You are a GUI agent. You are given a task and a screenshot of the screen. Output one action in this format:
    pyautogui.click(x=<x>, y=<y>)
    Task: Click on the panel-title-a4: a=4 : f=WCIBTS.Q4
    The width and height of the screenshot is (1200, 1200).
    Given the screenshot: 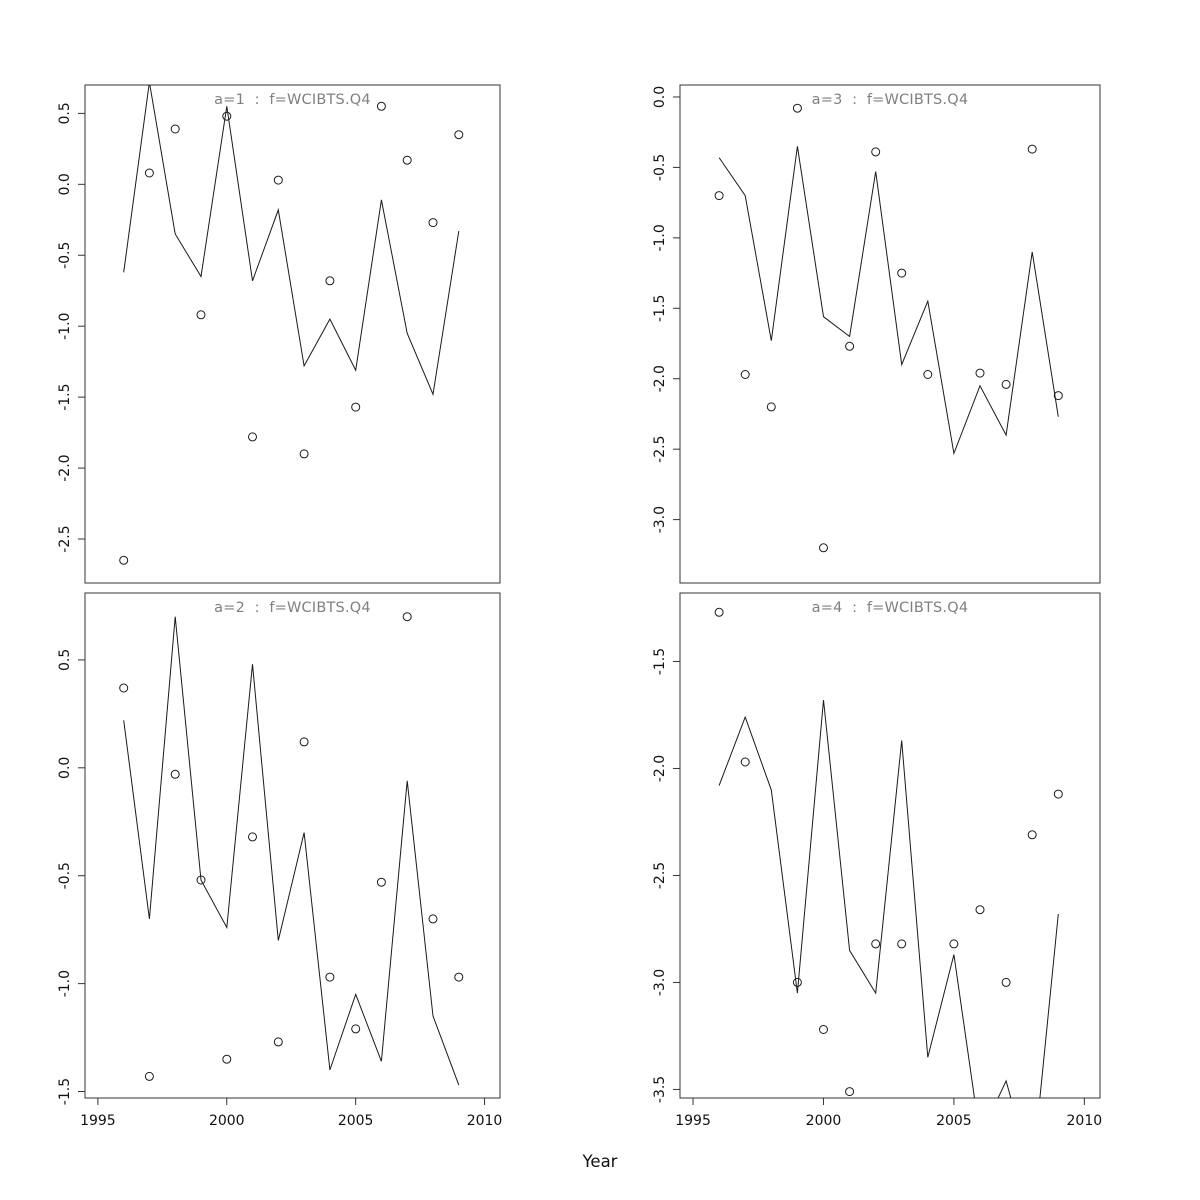 What is the action you would take?
    pyautogui.click(x=890, y=608)
    